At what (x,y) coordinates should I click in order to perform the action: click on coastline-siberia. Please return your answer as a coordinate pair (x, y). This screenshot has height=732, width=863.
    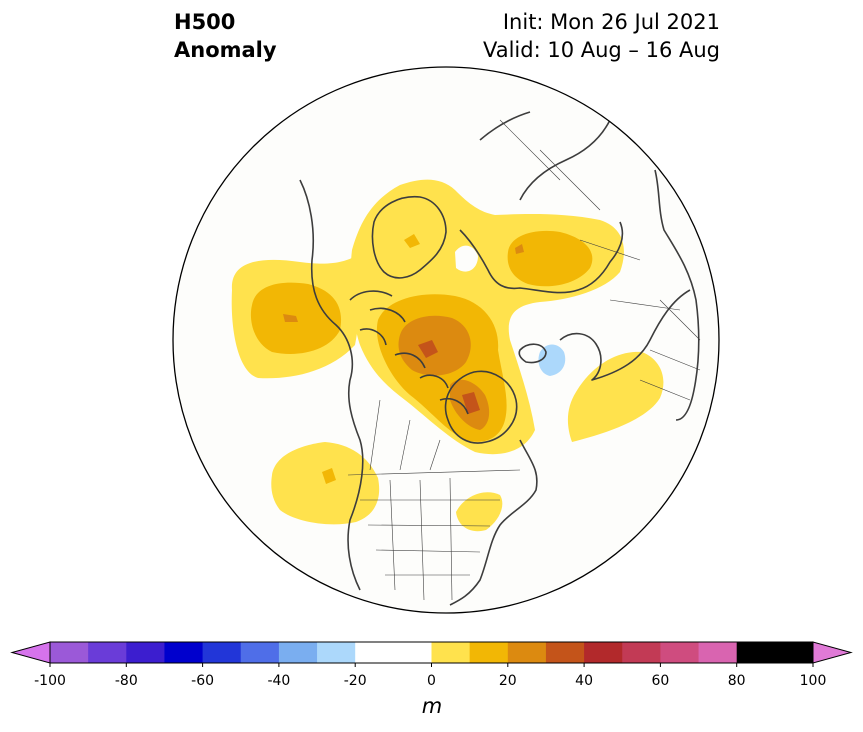
    Looking at the image, I should click on (545, 156).